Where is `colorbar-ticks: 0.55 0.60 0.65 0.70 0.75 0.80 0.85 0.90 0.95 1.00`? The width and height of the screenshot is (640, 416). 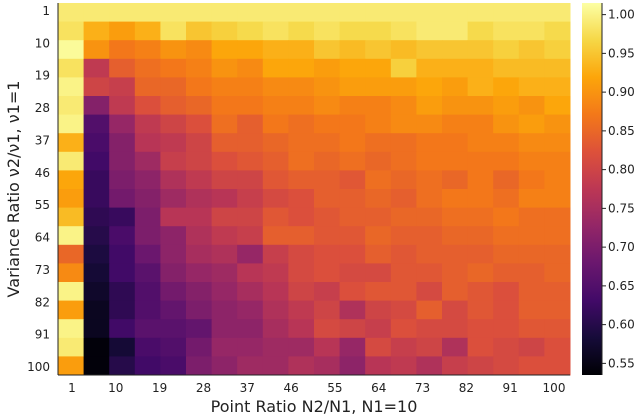
colorbar-ticks: 0.55 0.60 0.65 0.70 0.75 0.80 0.85 0.90 0.95 1.00 is located at coordinates (618, 189).